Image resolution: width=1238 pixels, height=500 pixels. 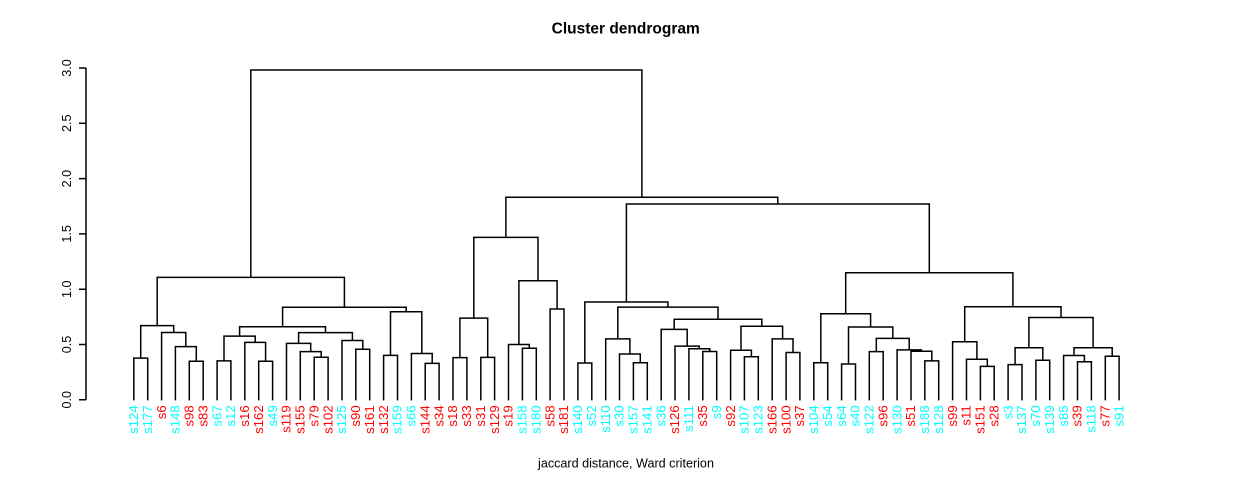 I want to click on svg-text:jaccard distance, Ward criteri: jaccard distance, Ward criterion, so click(x=625, y=464).